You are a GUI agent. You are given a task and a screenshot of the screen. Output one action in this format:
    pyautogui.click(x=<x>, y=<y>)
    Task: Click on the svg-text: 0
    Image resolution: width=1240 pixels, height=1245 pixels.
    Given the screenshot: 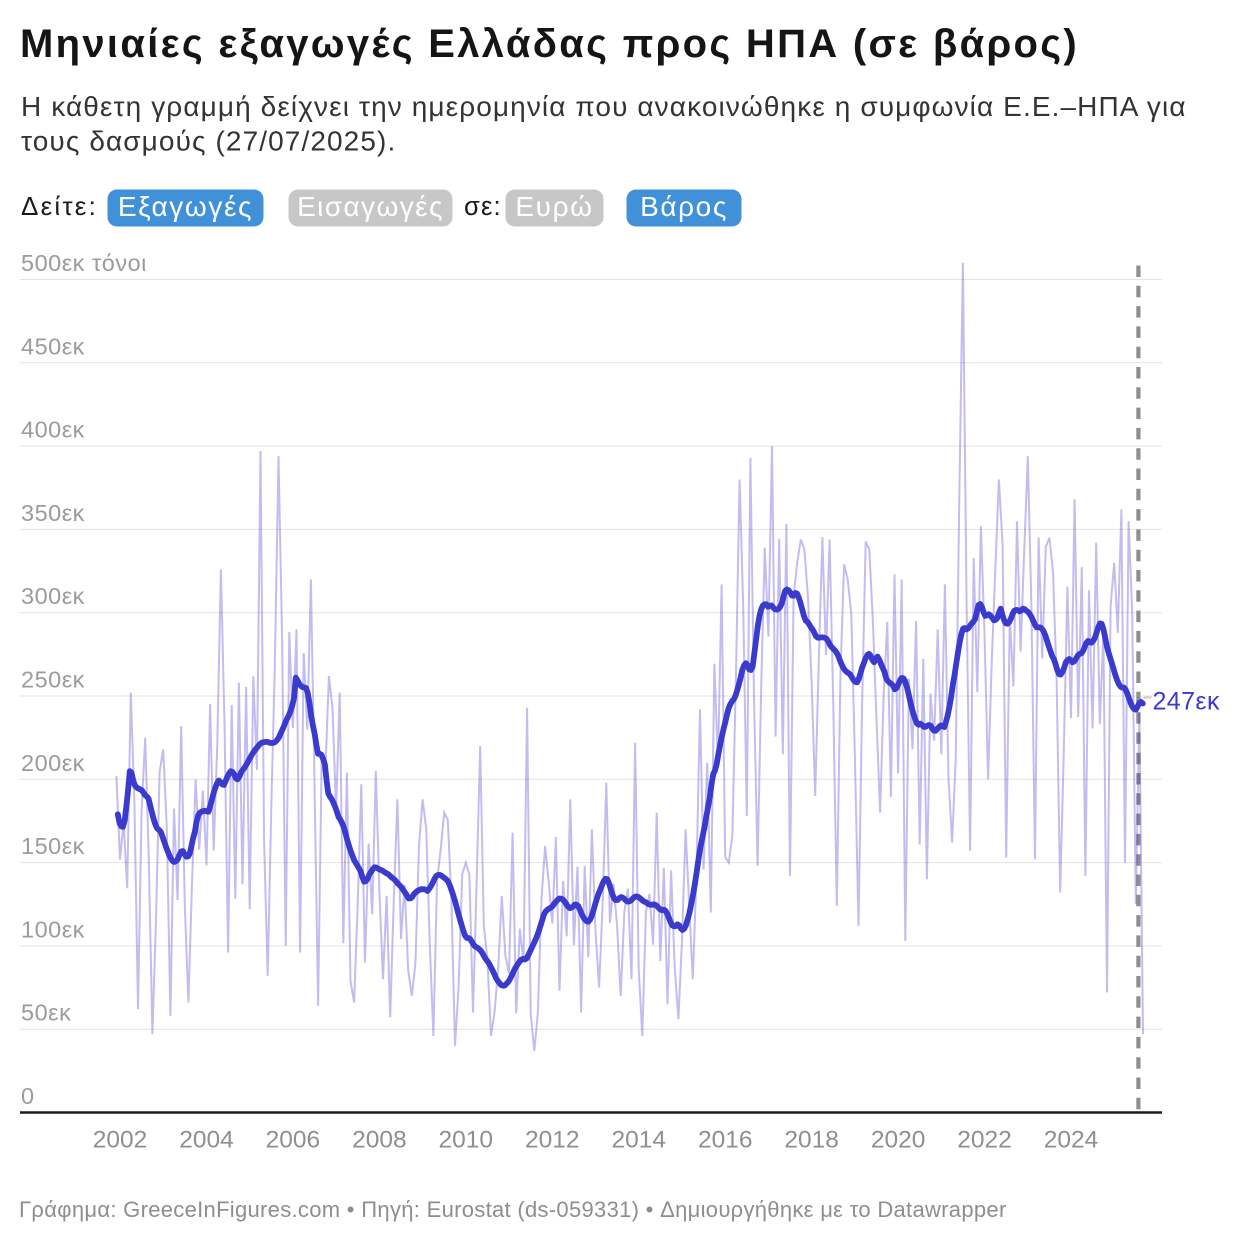 What is the action you would take?
    pyautogui.click(x=27, y=1096)
    